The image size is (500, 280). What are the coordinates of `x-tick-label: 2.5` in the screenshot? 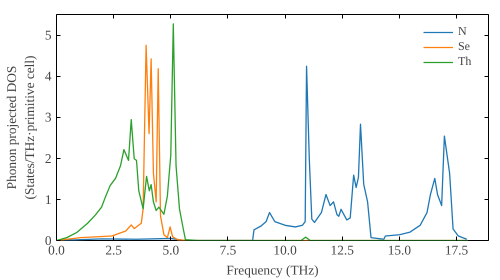 It's located at (113, 250).